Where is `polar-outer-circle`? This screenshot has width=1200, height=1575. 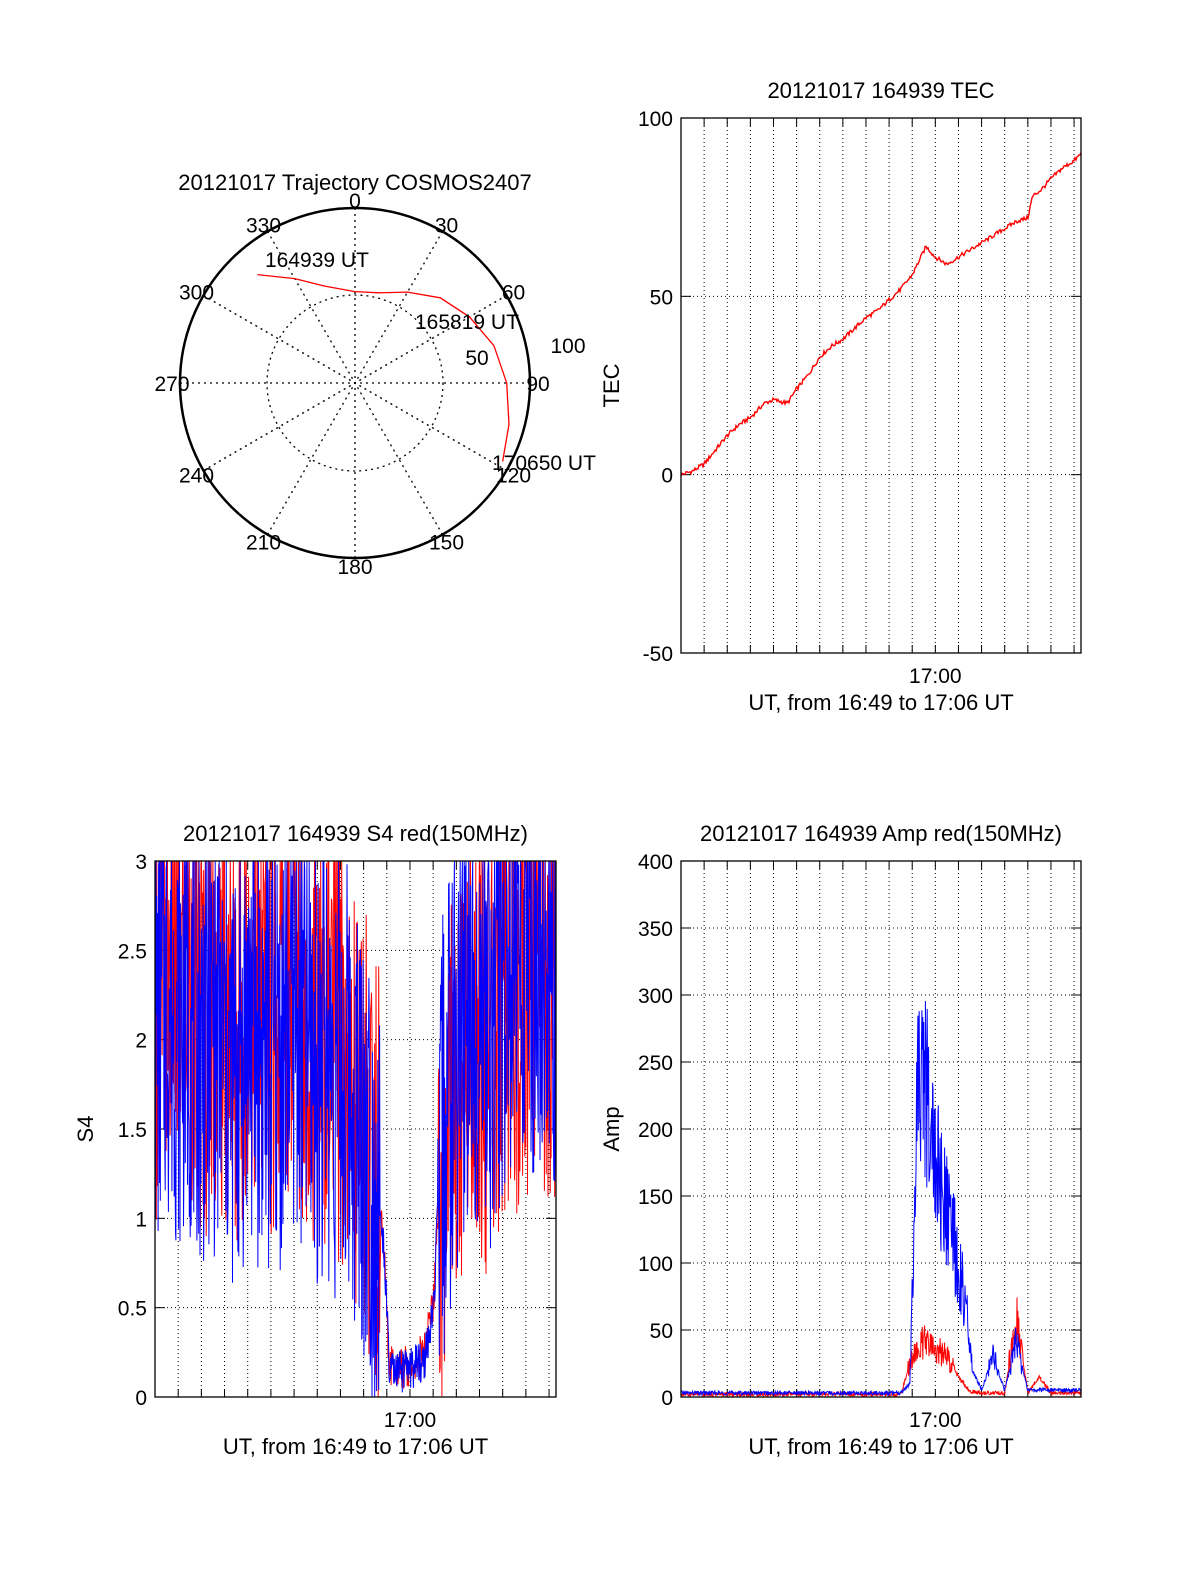
polar-outer-circle is located at coordinates (355, 383).